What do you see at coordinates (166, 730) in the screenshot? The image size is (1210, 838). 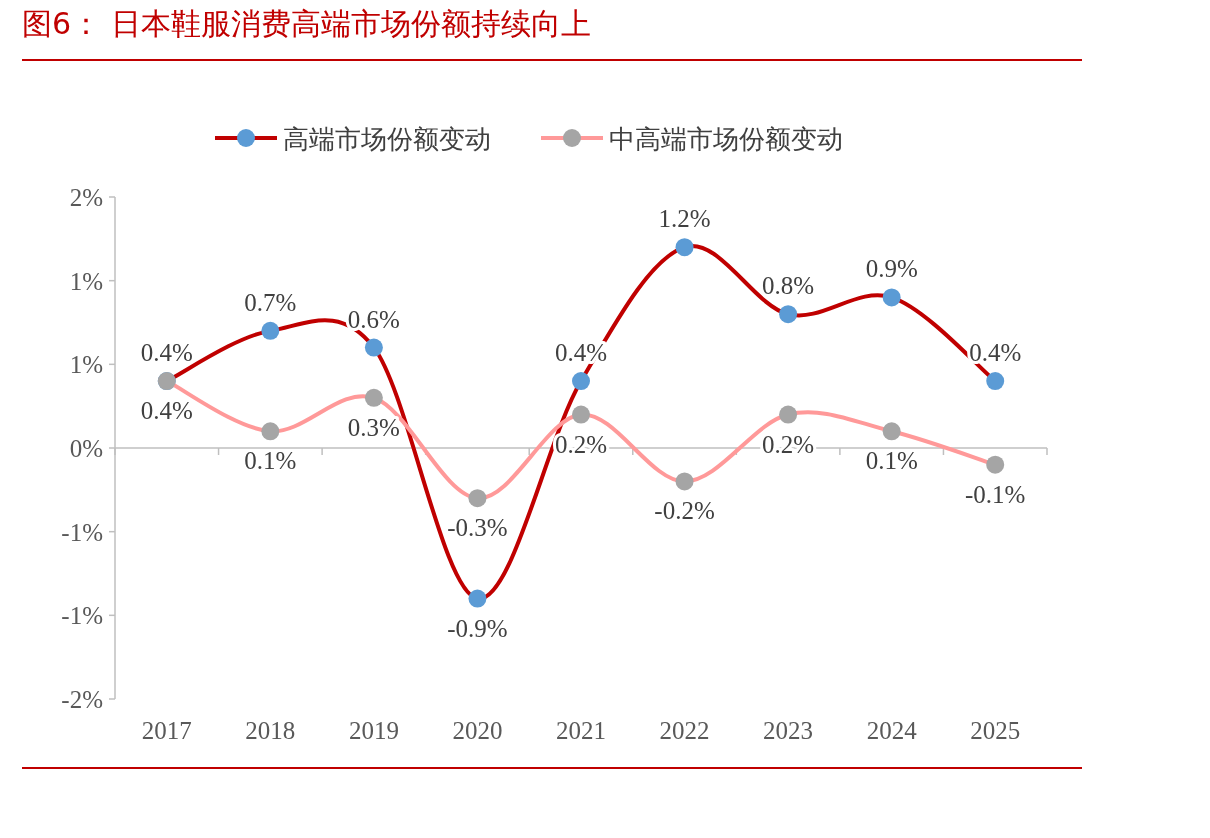 I see `x-tick-label: 2017` at bounding box center [166, 730].